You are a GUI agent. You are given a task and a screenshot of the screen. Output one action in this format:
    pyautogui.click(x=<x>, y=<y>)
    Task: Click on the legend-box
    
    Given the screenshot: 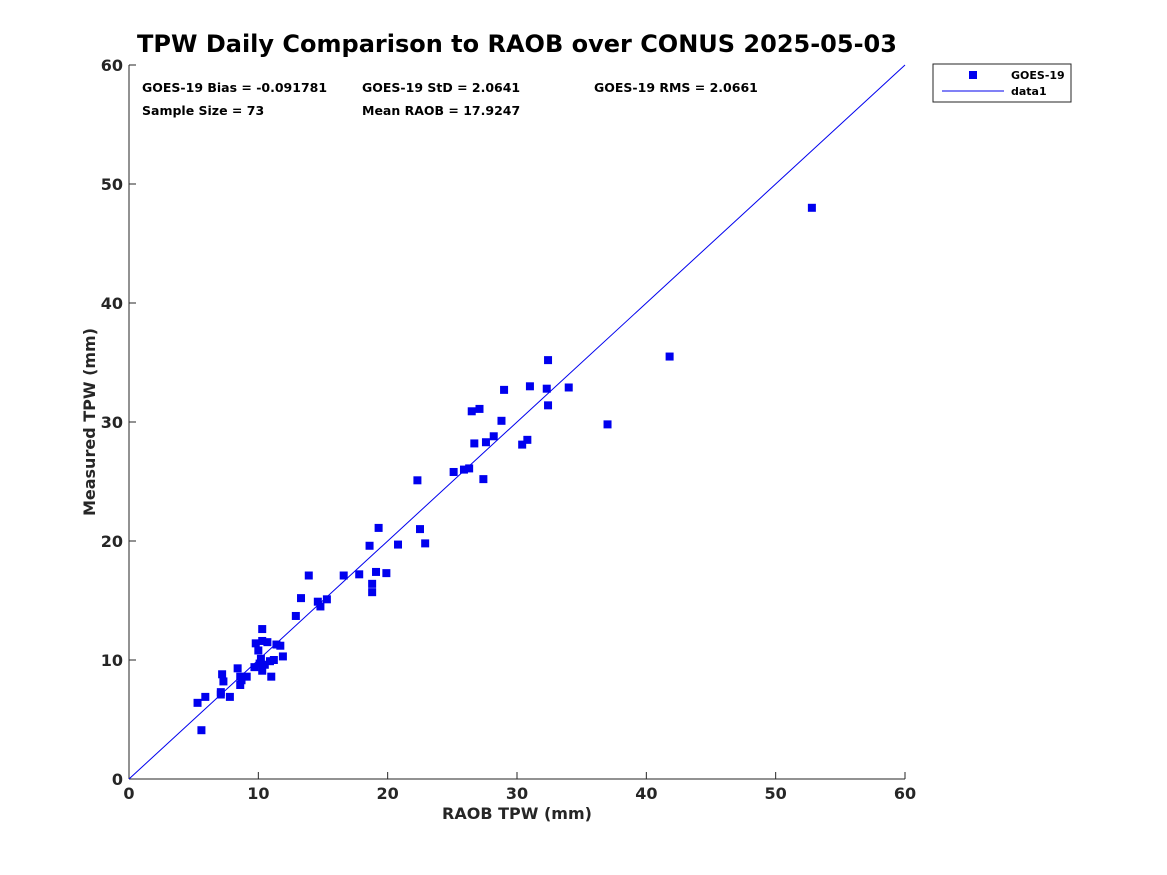 What is the action you would take?
    pyautogui.click(x=1002, y=83)
    